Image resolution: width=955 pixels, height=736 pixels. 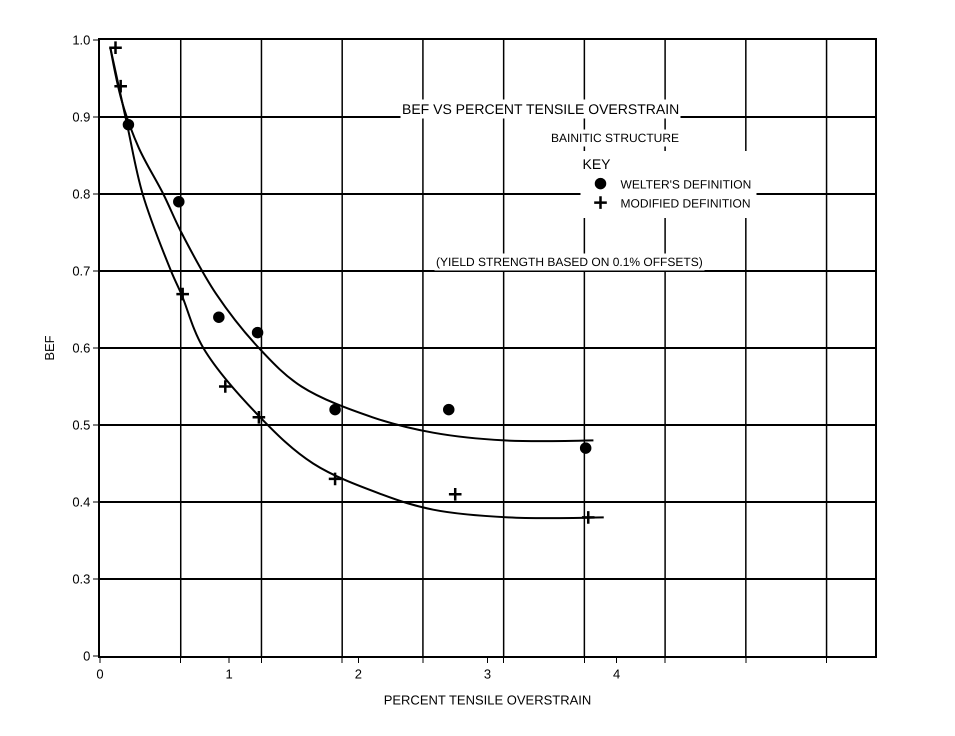 I want to click on y-tick-label: 0.8, so click(x=81, y=194).